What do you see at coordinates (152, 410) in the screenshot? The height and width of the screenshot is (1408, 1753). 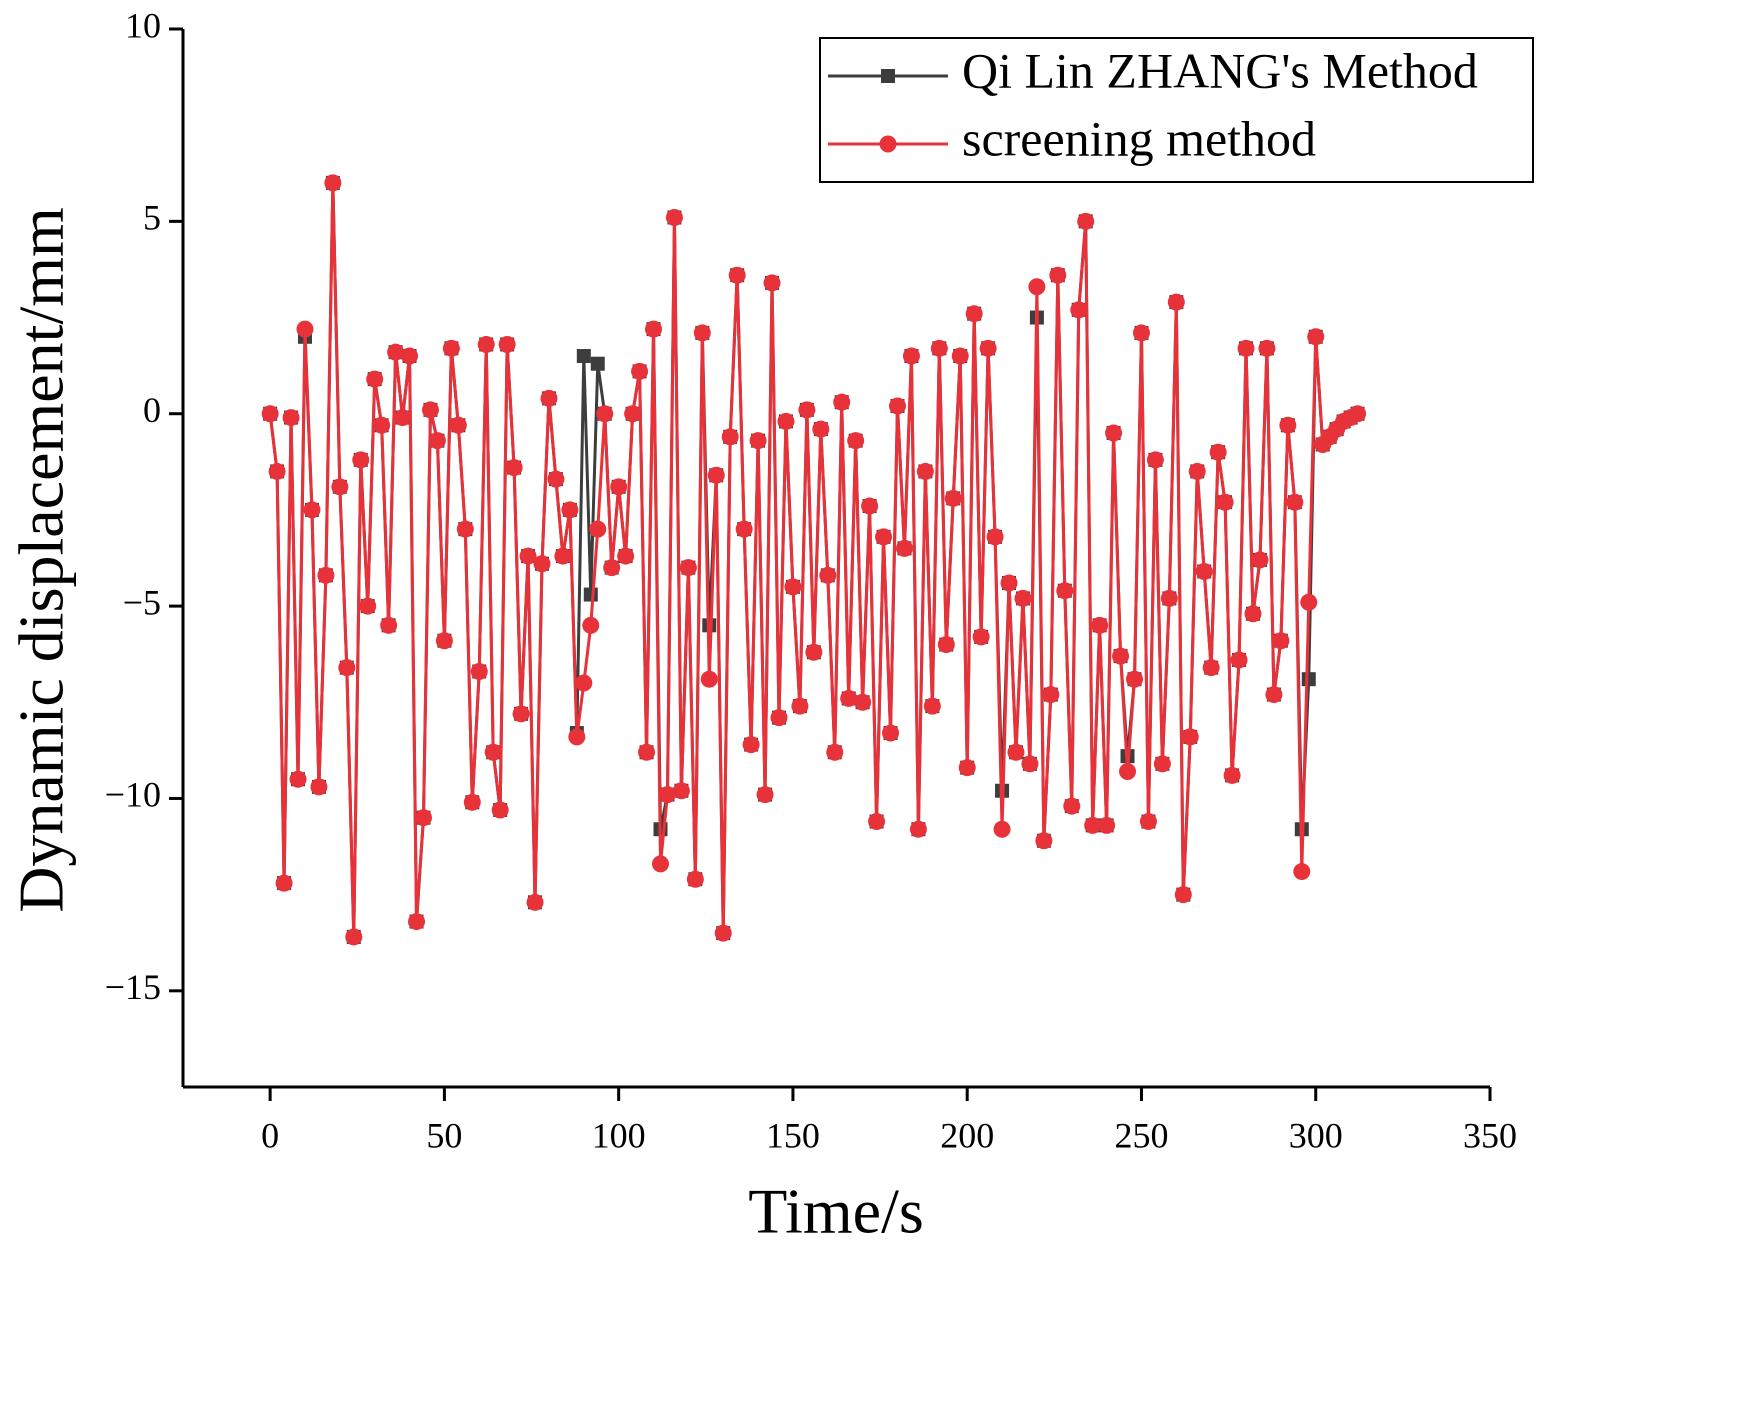 I see `y-tick-label: 0` at bounding box center [152, 410].